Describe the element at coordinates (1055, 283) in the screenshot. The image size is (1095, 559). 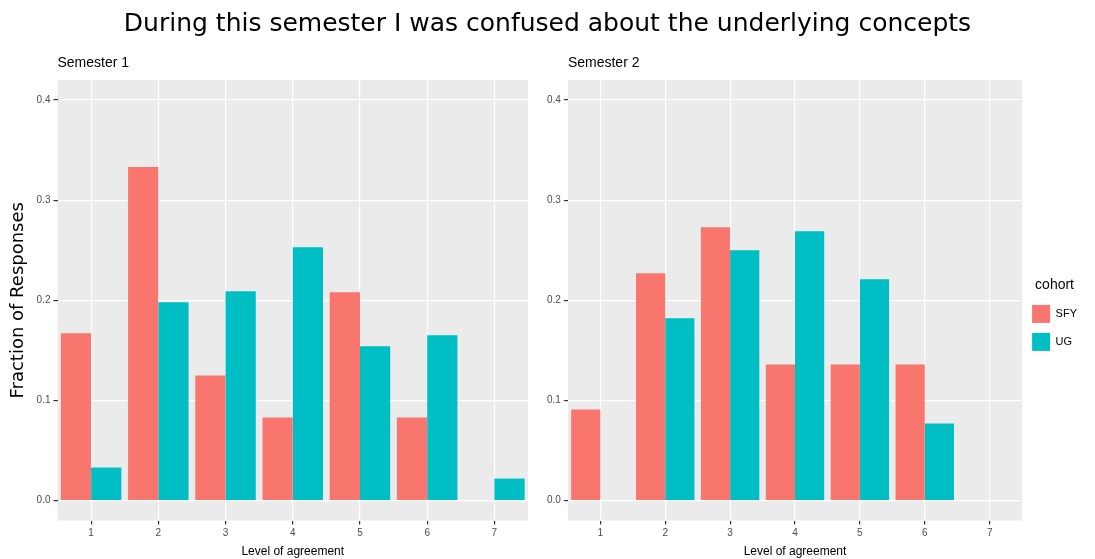
I see `legend-title: cohort` at that location.